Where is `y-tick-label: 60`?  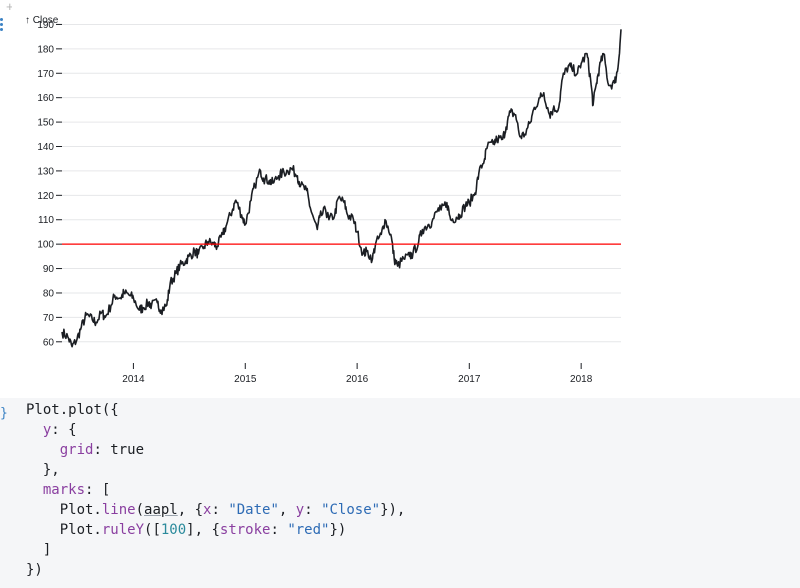
y-tick-label: 60 is located at coordinates (49, 342).